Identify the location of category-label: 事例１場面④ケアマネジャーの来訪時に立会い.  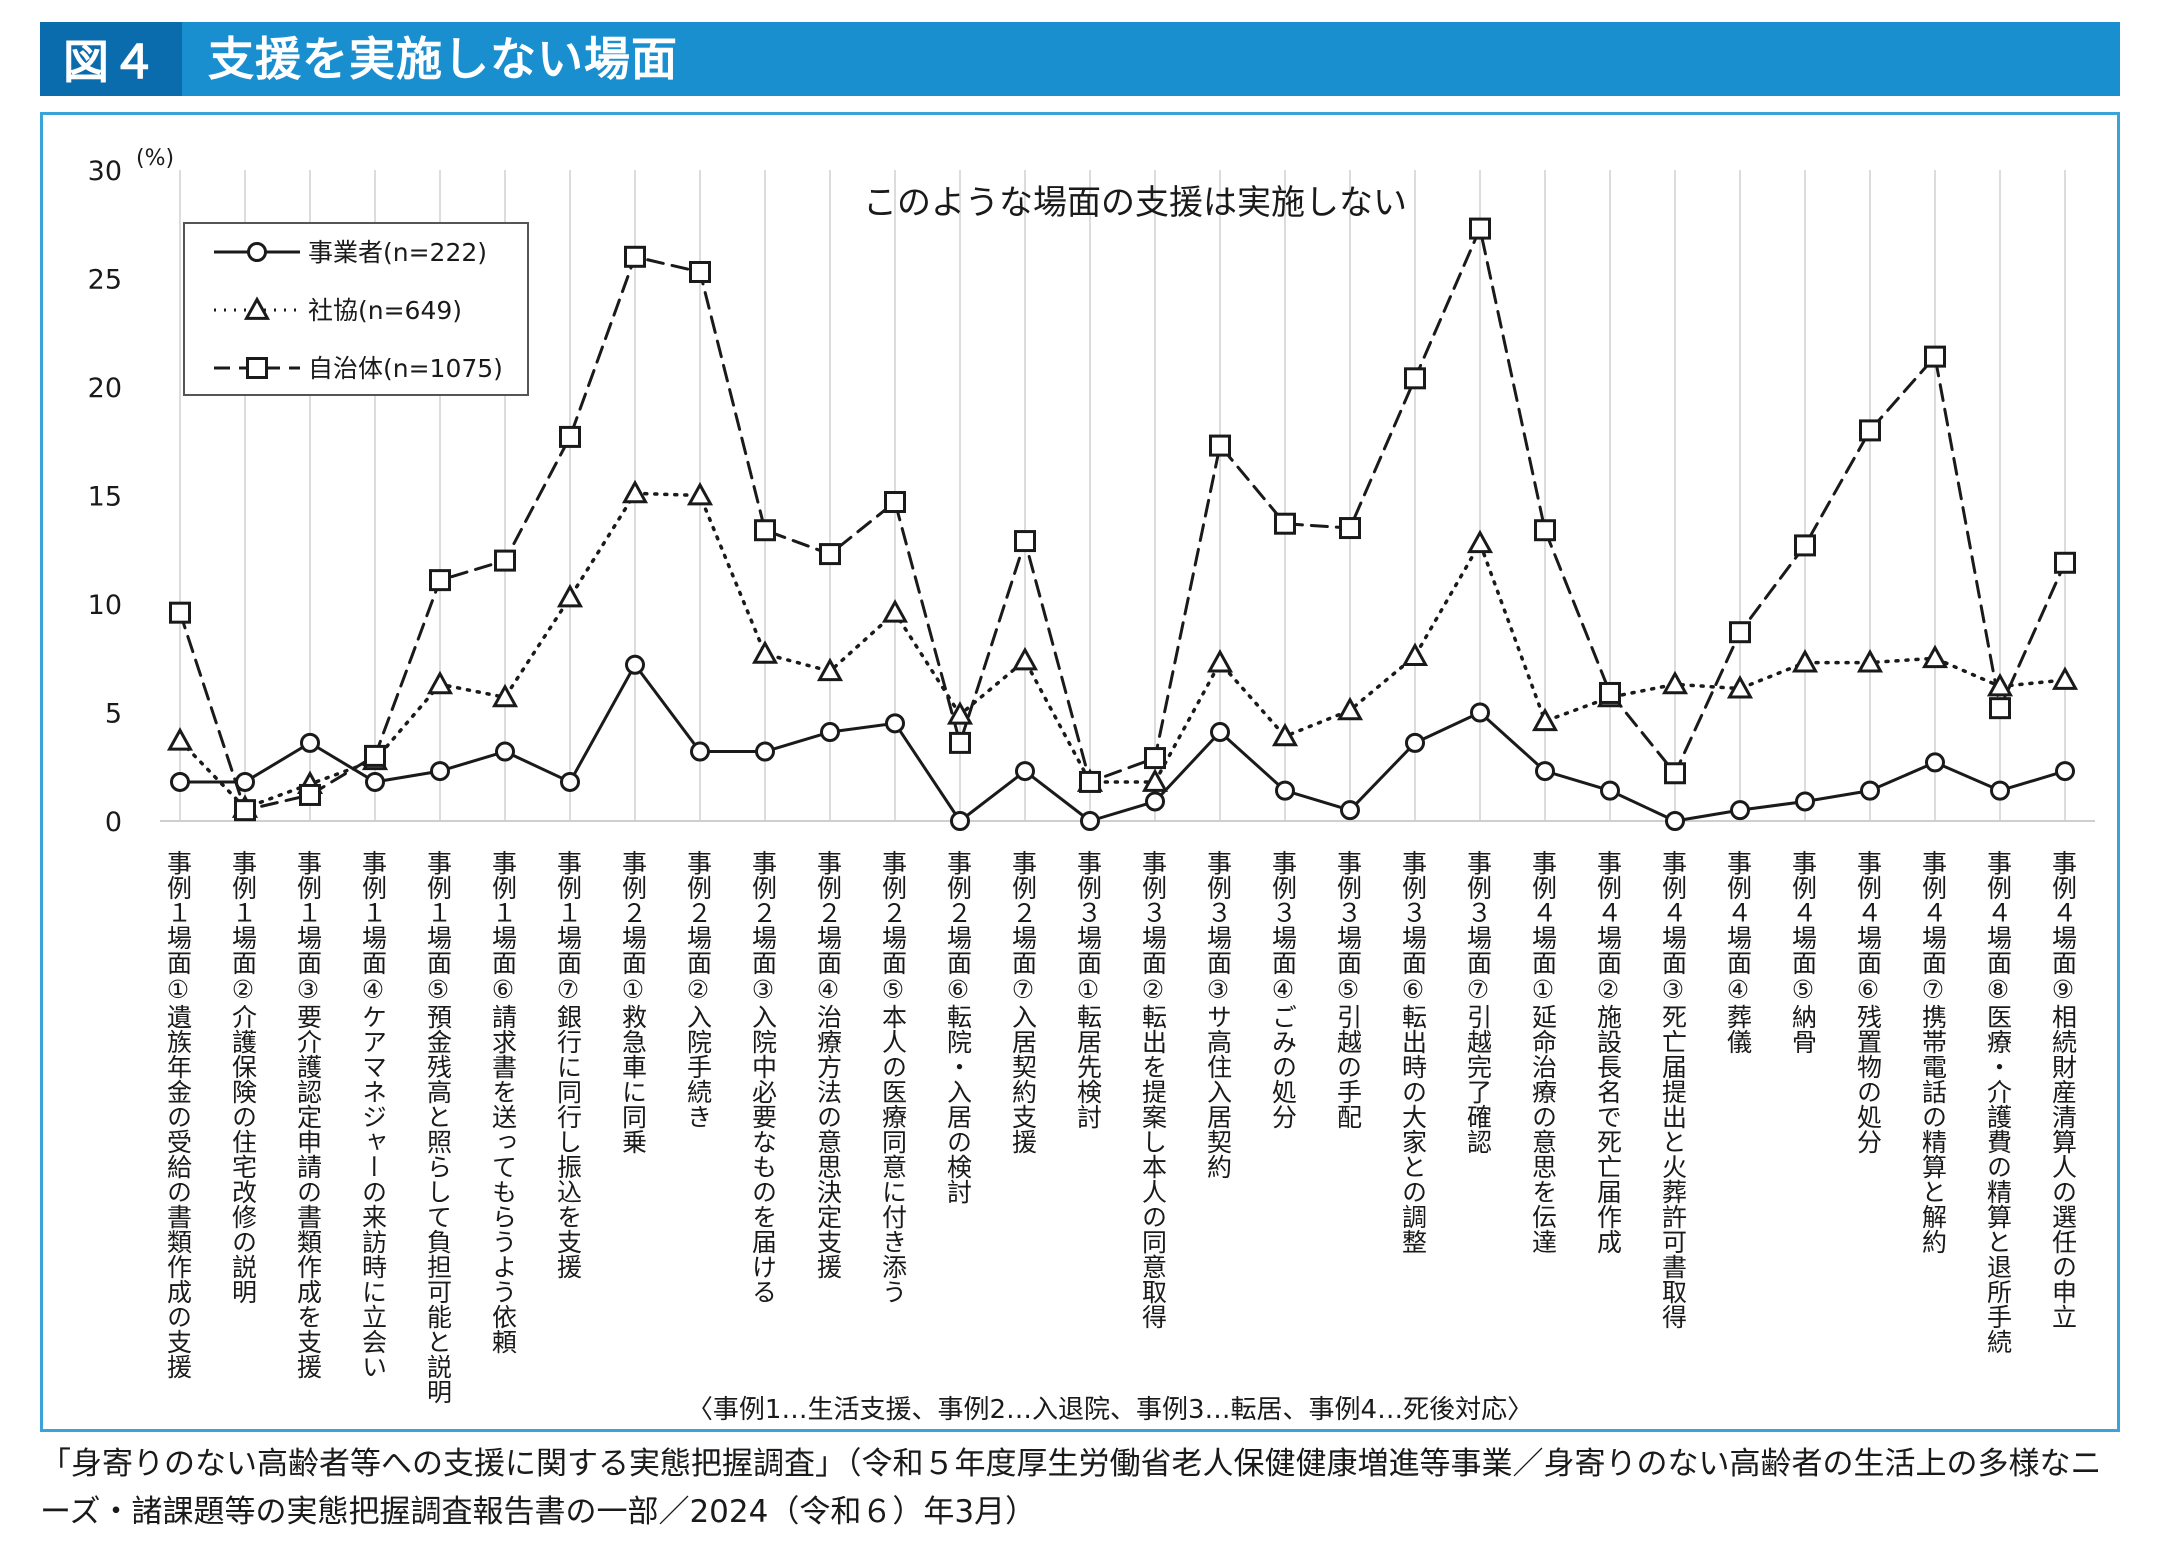
(373, 1114).